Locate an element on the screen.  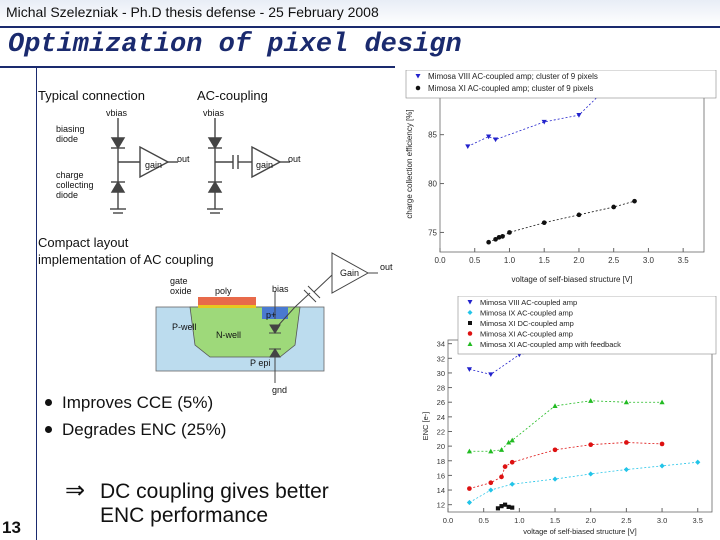
legend-box is located at coordinates (587, 325).